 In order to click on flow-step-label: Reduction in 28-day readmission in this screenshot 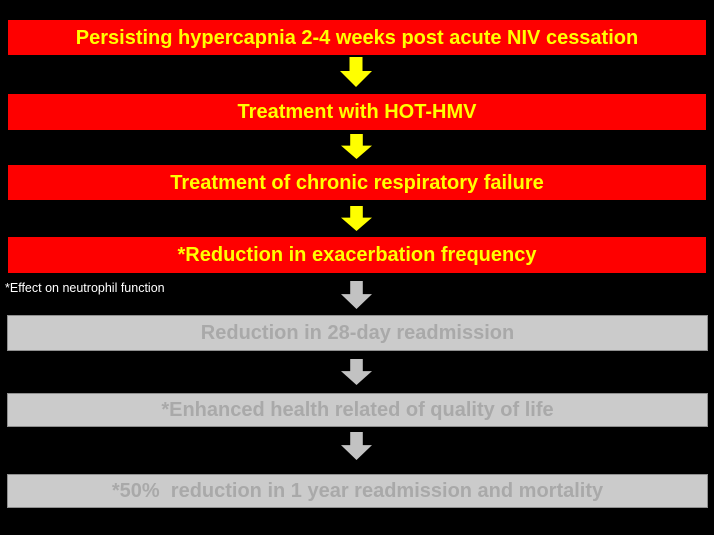, I will do `click(357, 333)`.